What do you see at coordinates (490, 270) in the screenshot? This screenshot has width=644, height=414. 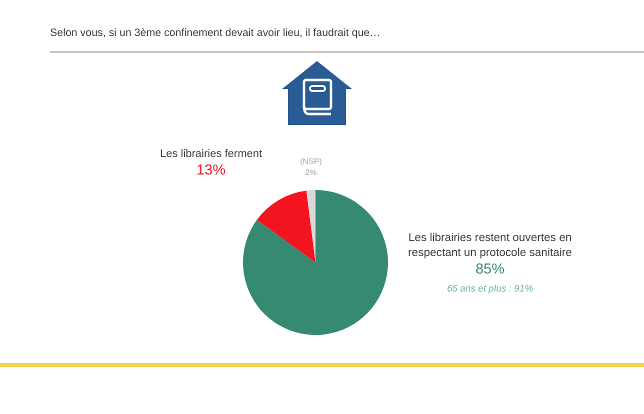 I see `data-label: 85%` at bounding box center [490, 270].